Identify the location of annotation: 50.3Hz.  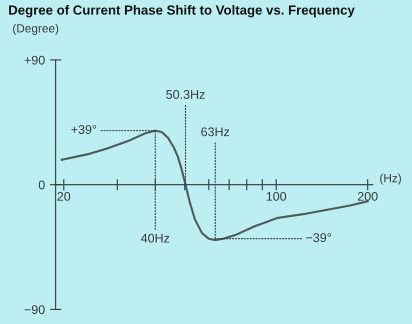
(185, 94).